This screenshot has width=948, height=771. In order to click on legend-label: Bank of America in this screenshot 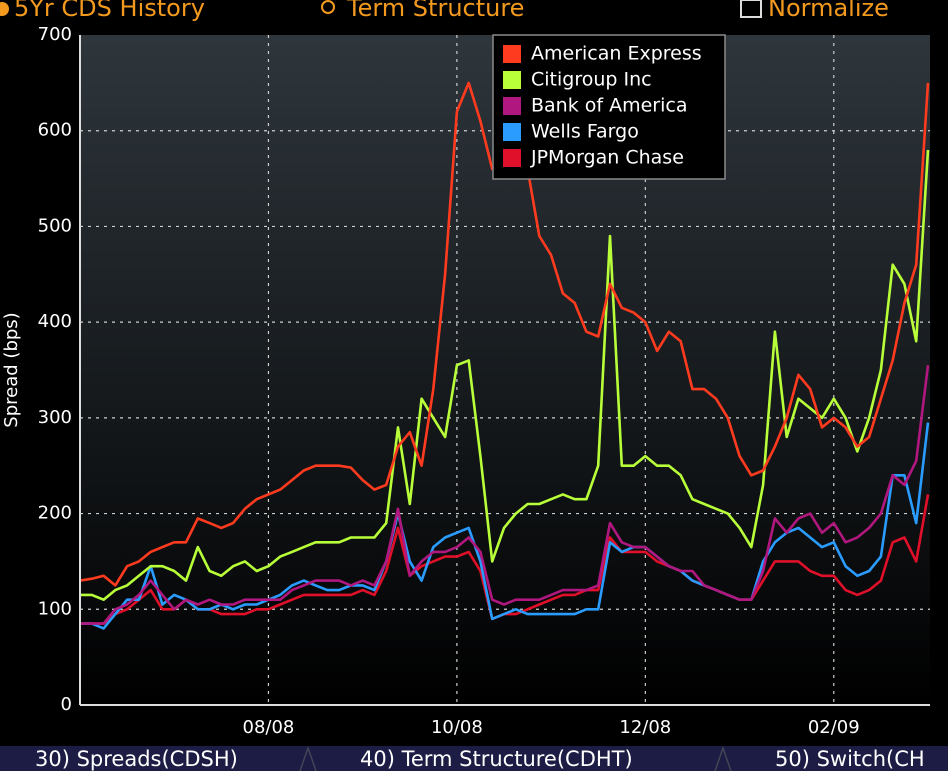, I will do `click(609, 106)`.